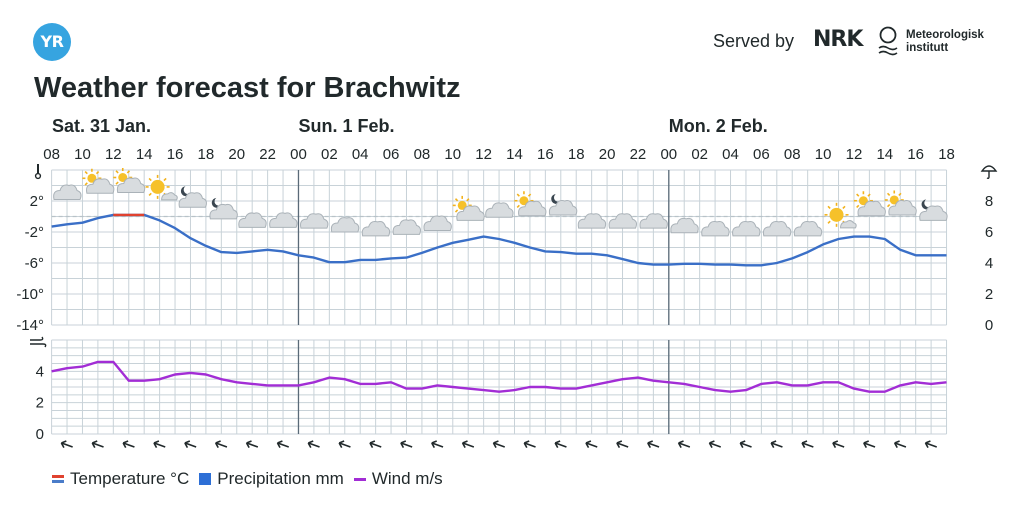 Image resolution: width=1024 pixels, height=514 pixels. I want to click on precip-ytick: 8, so click(989, 201).